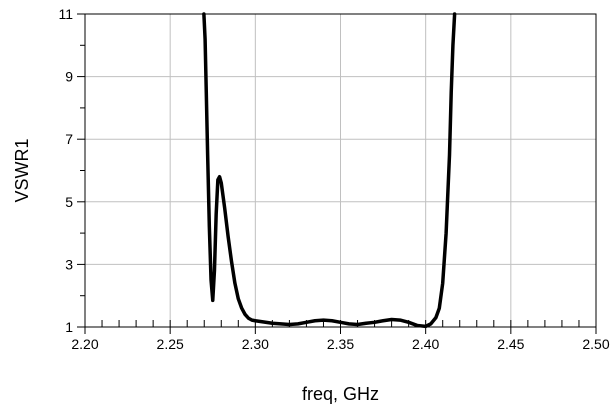  I want to click on x-tick-label: 2.50, so click(595, 344).